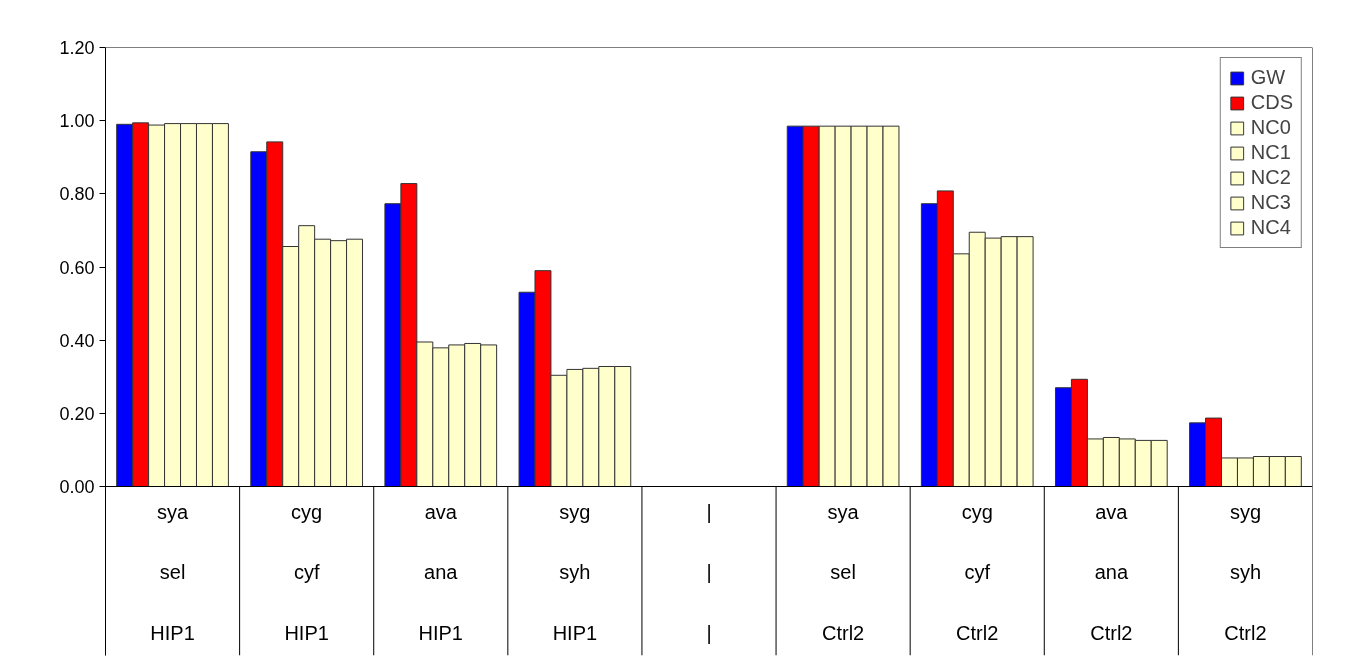  I want to click on legend-label: NC3, so click(1270, 202).